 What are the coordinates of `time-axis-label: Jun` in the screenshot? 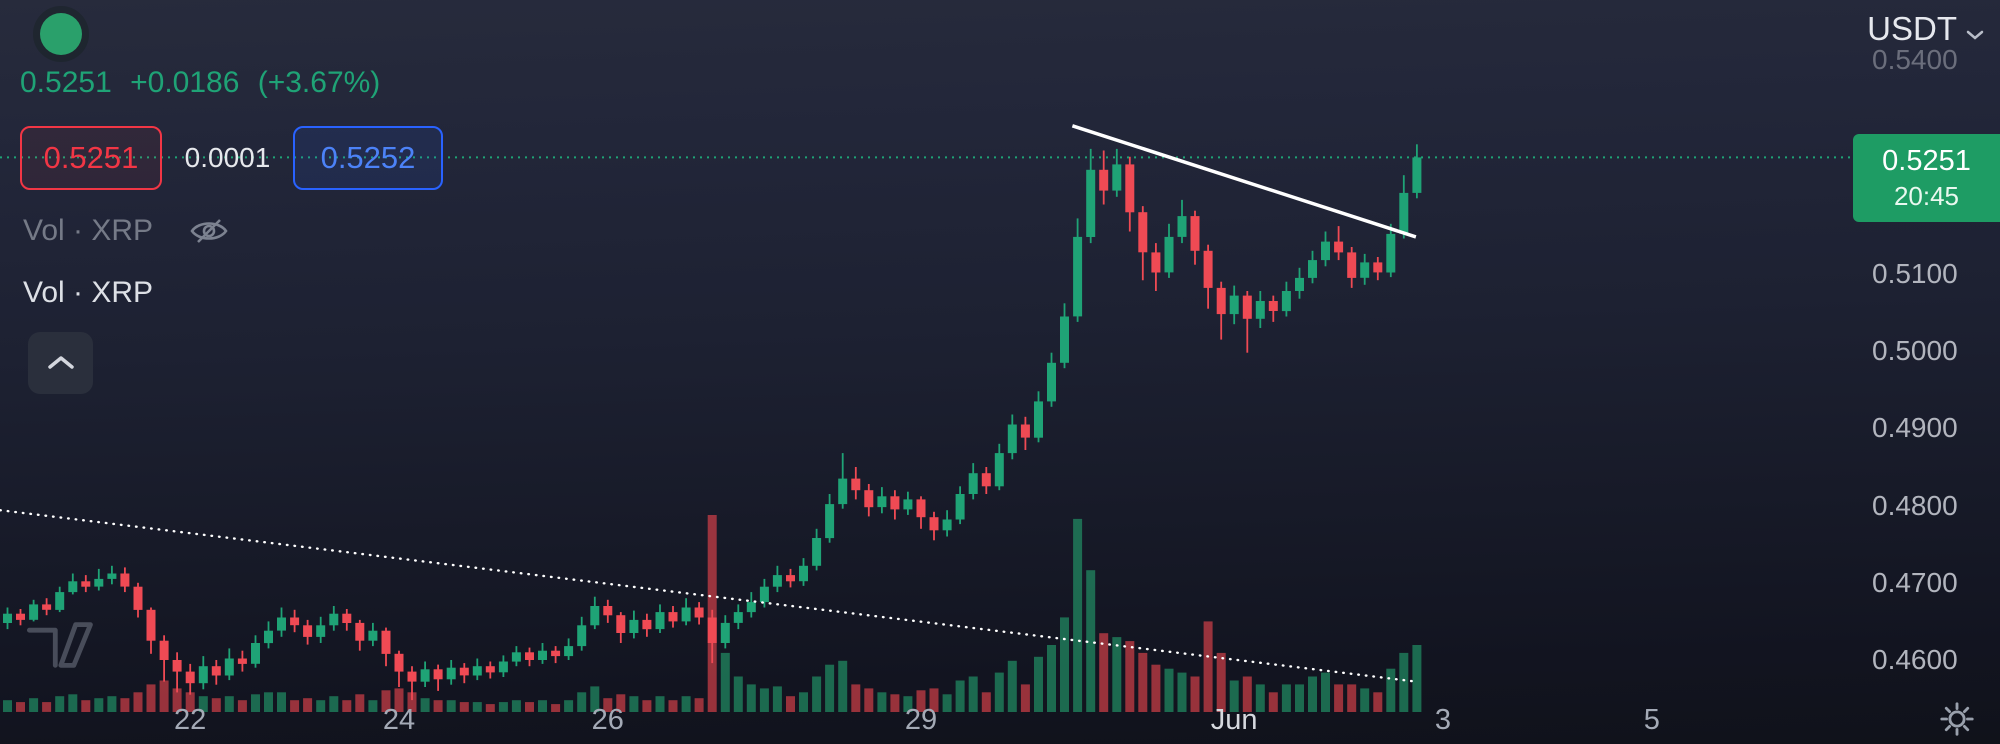 It's located at (1234, 720).